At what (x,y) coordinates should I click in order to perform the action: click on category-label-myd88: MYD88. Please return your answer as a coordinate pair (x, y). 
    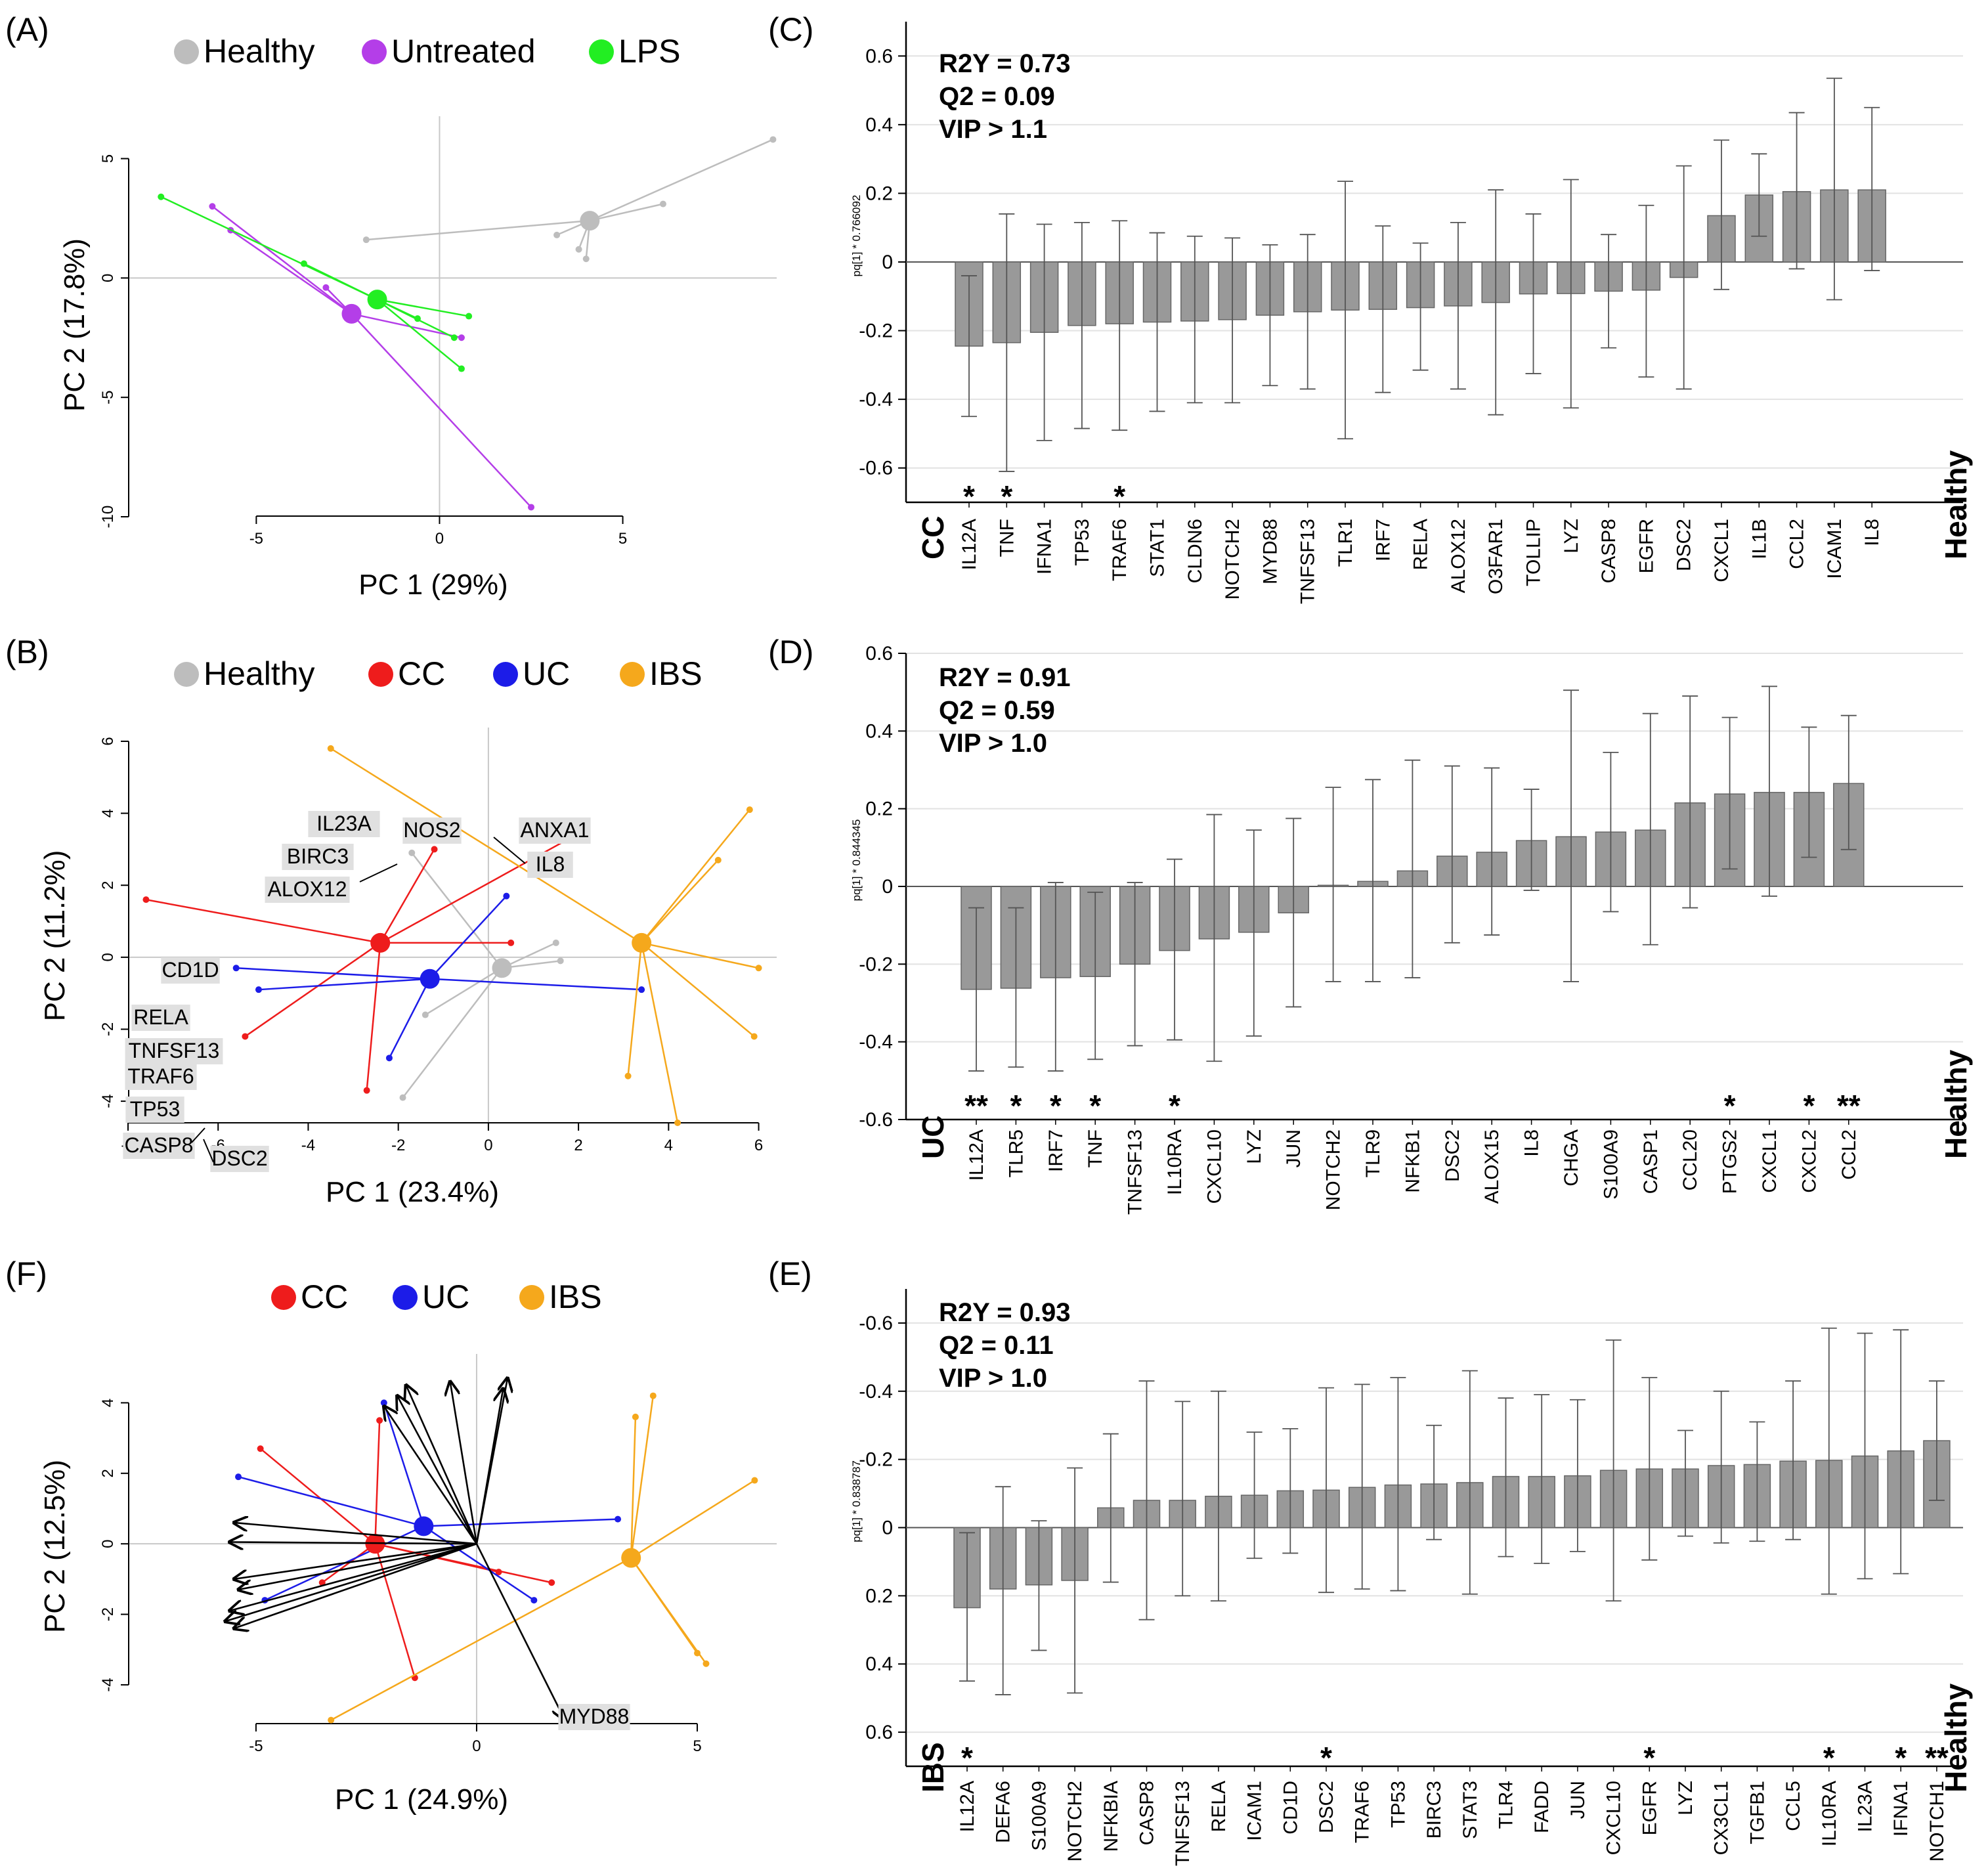
    Looking at the image, I should click on (1270, 551).